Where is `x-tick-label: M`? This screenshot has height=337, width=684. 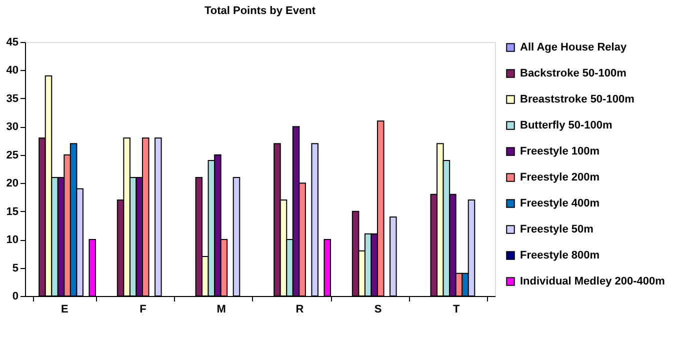
x-tick-label: M is located at coordinates (221, 310).